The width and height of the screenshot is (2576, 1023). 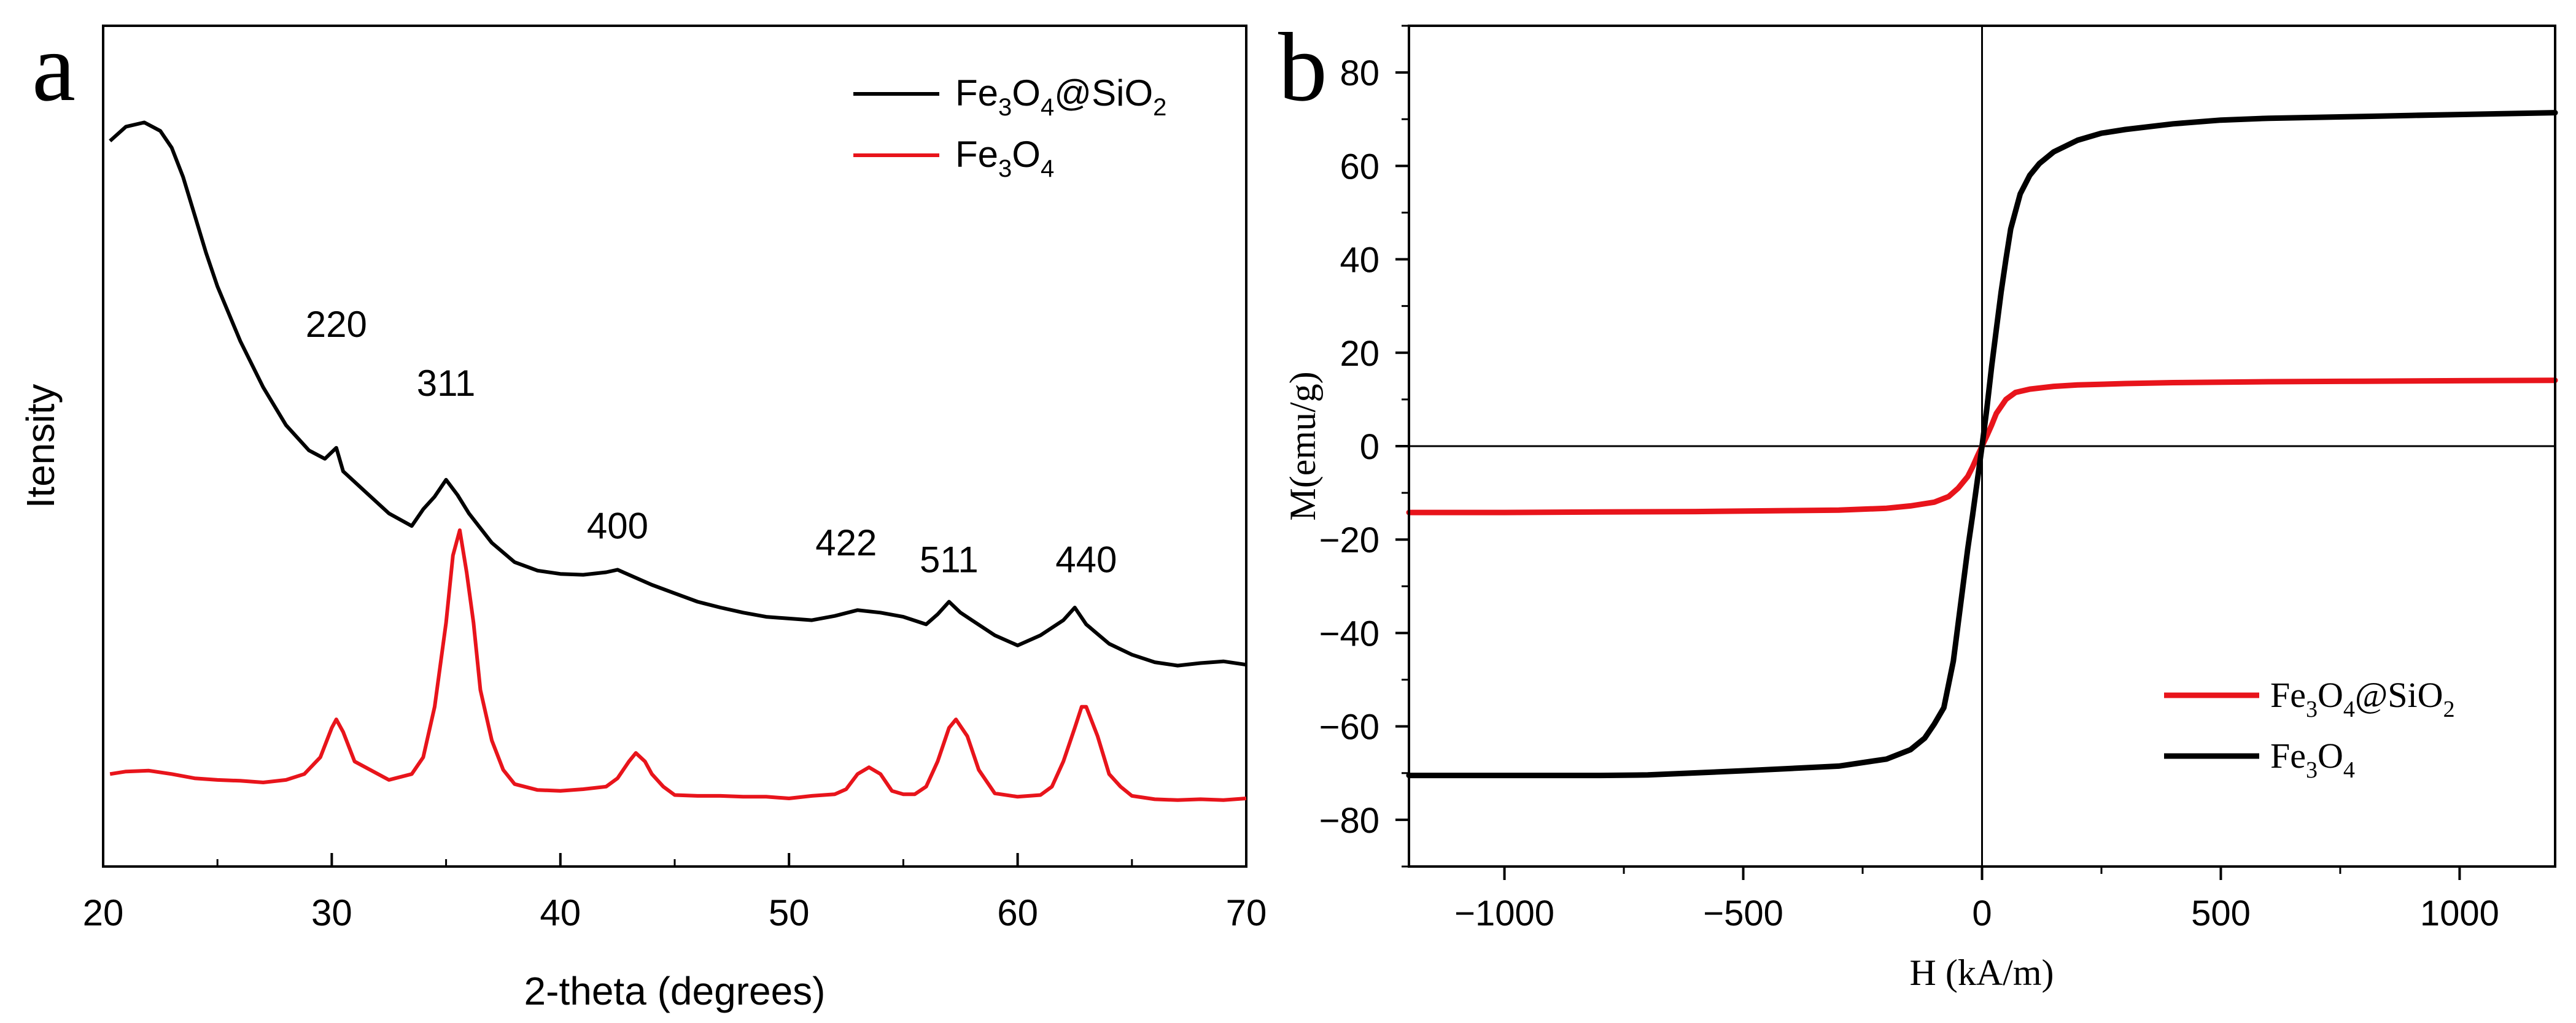 What do you see at coordinates (54, 67) in the screenshot?
I see `panel-a-label: a` at bounding box center [54, 67].